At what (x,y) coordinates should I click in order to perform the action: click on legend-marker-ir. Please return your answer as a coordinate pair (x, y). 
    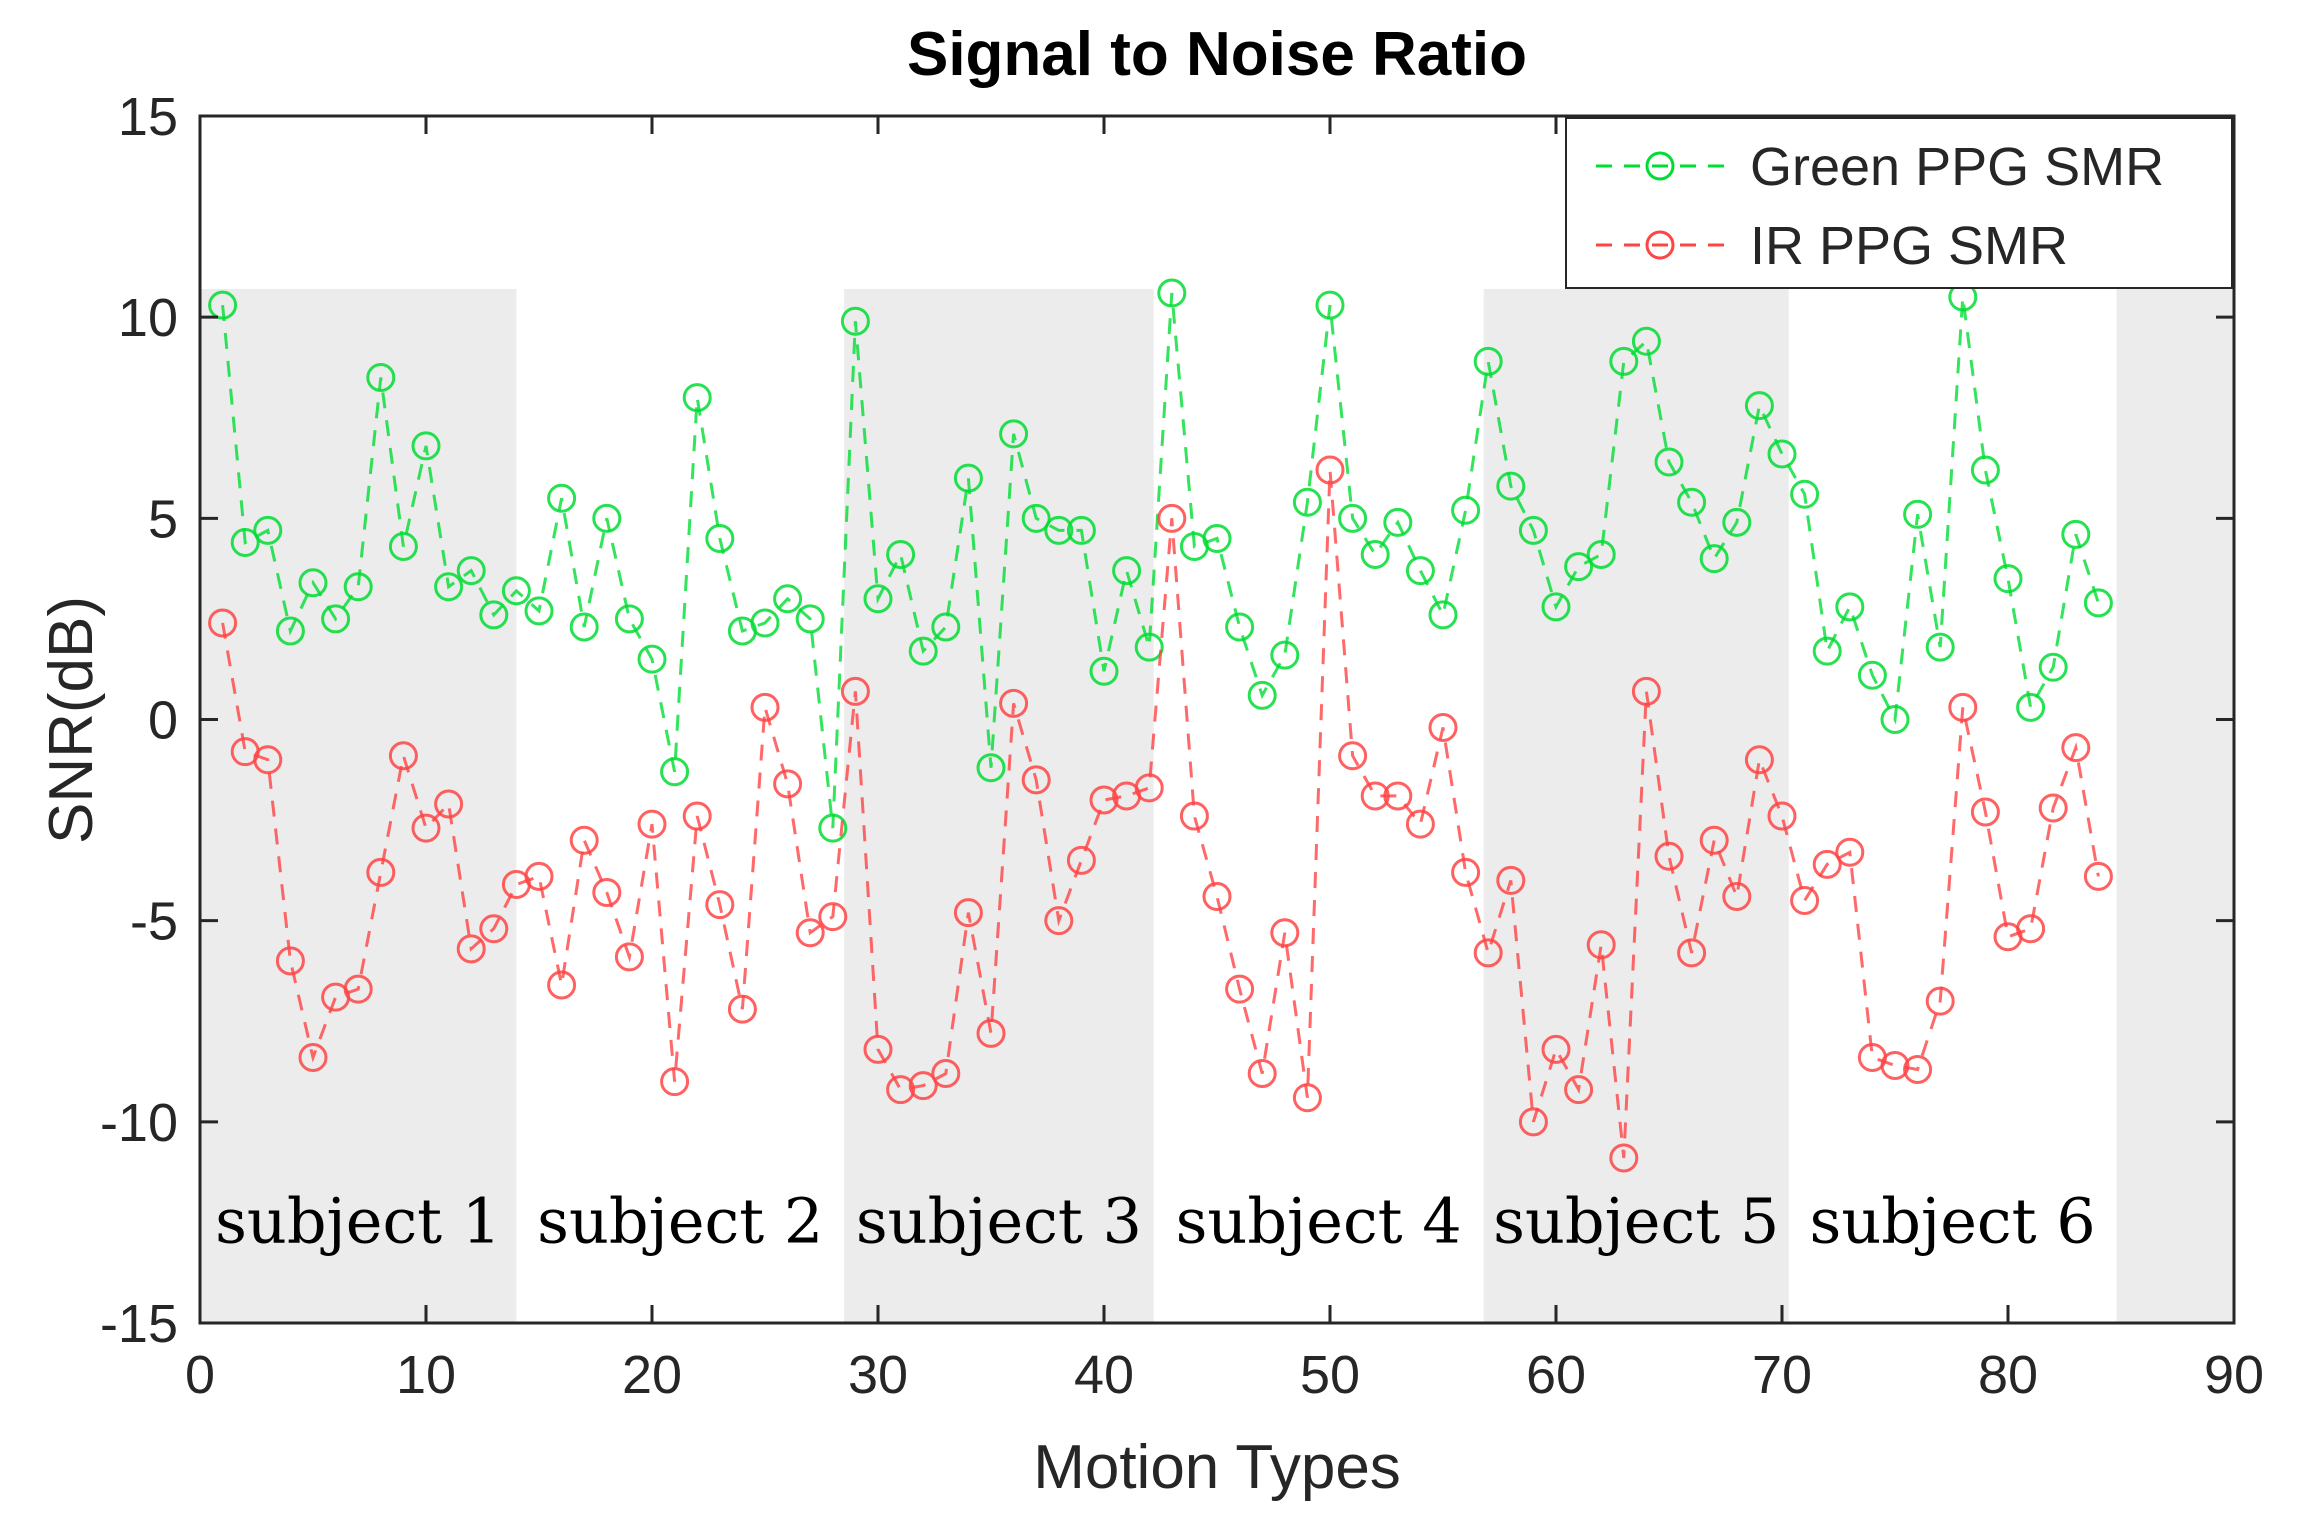
    Looking at the image, I should click on (1660, 245).